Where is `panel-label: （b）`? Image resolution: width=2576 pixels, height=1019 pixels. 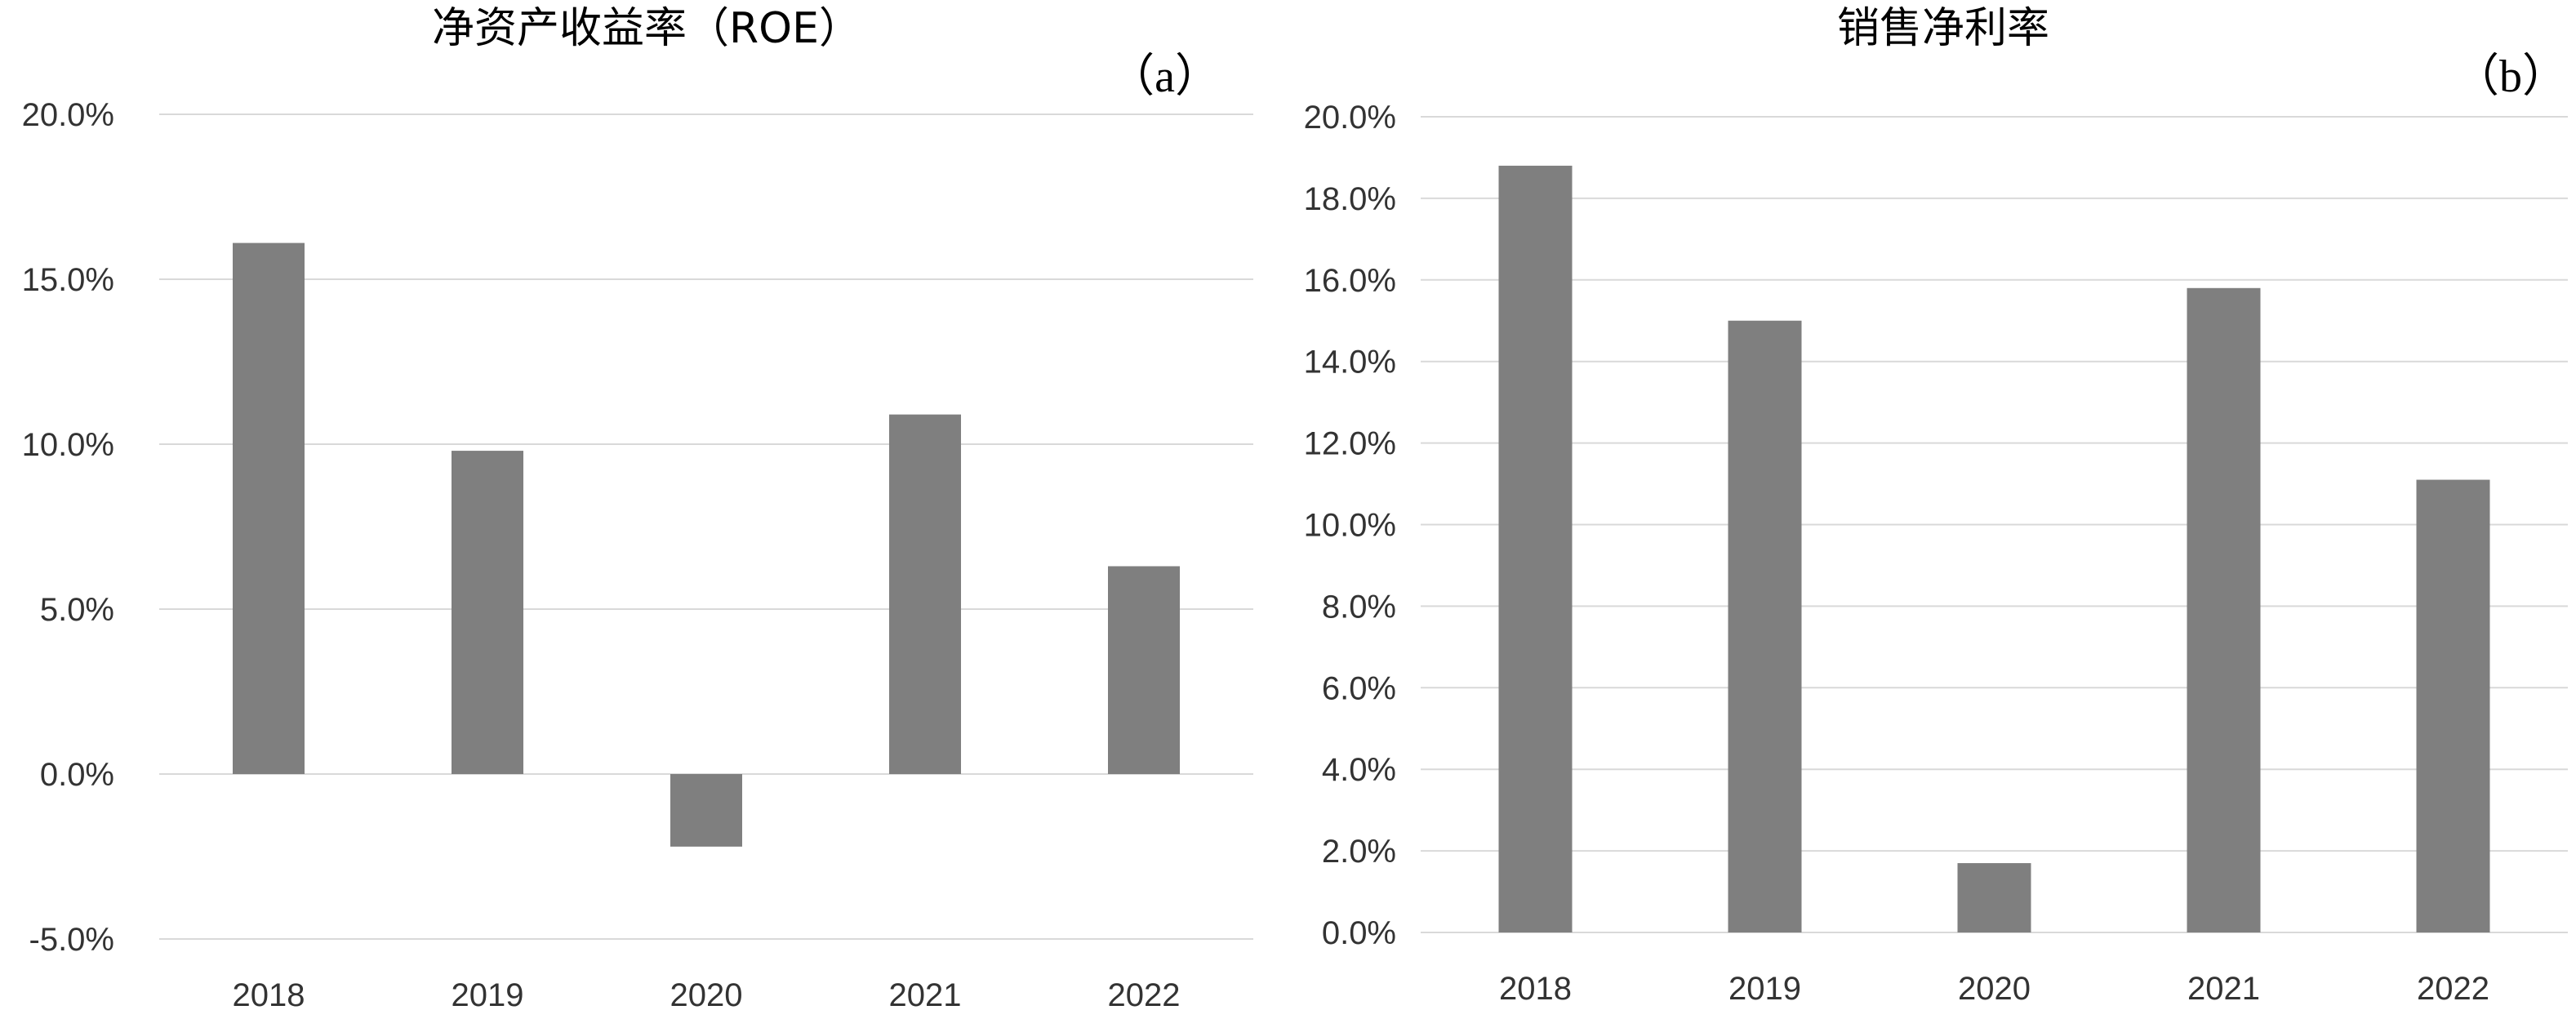 panel-label: （b） is located at coordinates (2511, 76).